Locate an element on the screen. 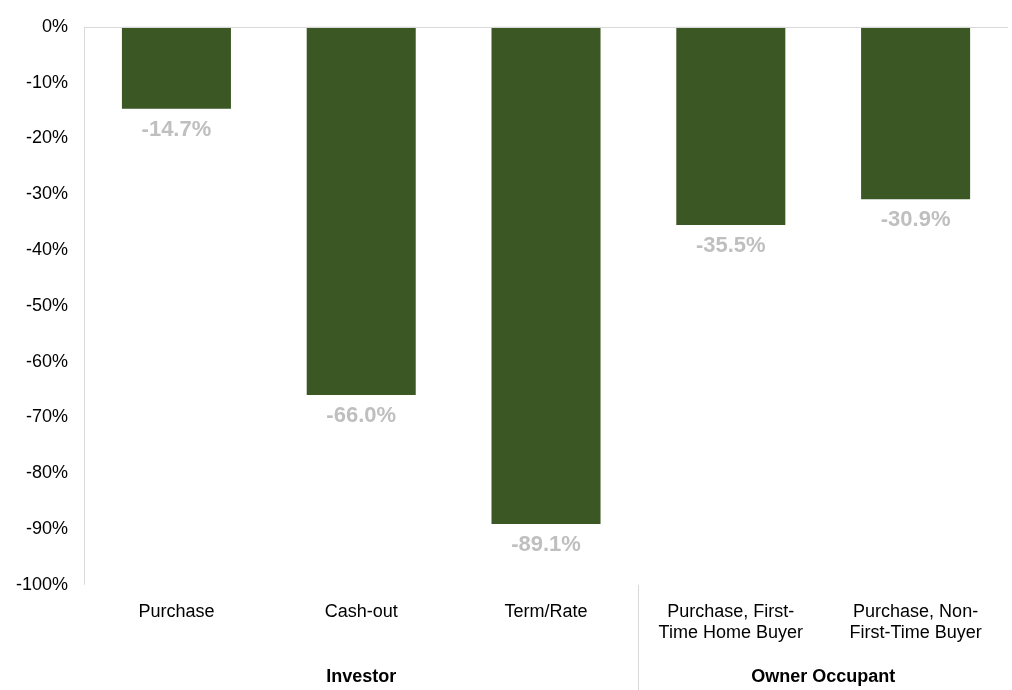 This screenshot has height=690, width=1012. y-tick-label: -90% is located at coordinates (47, 527).